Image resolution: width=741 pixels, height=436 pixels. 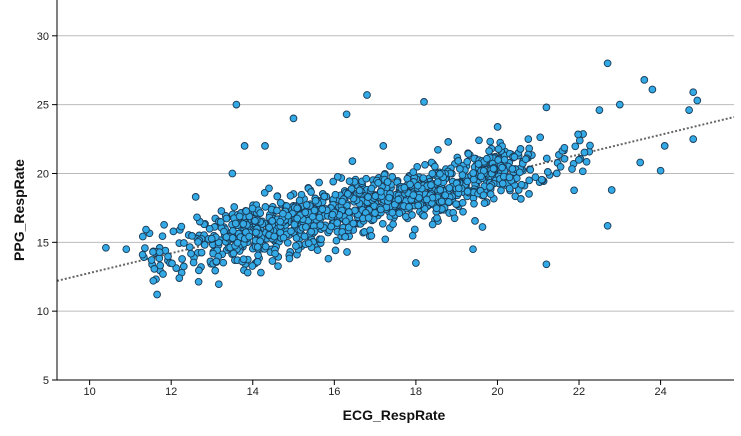 I want to click on x-tick-label: 14, so click(x=253, y=392).